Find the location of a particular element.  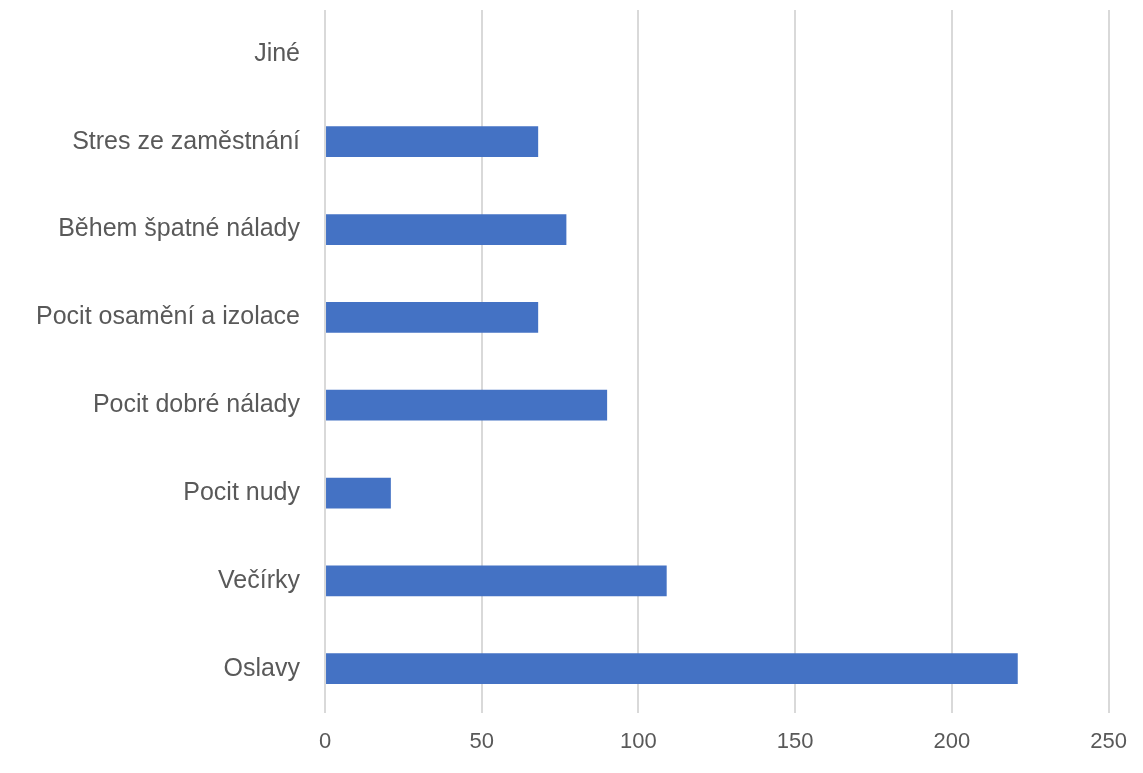

y-tick-label: Stres ze zaměstnání is located at coordinates (186, 139).